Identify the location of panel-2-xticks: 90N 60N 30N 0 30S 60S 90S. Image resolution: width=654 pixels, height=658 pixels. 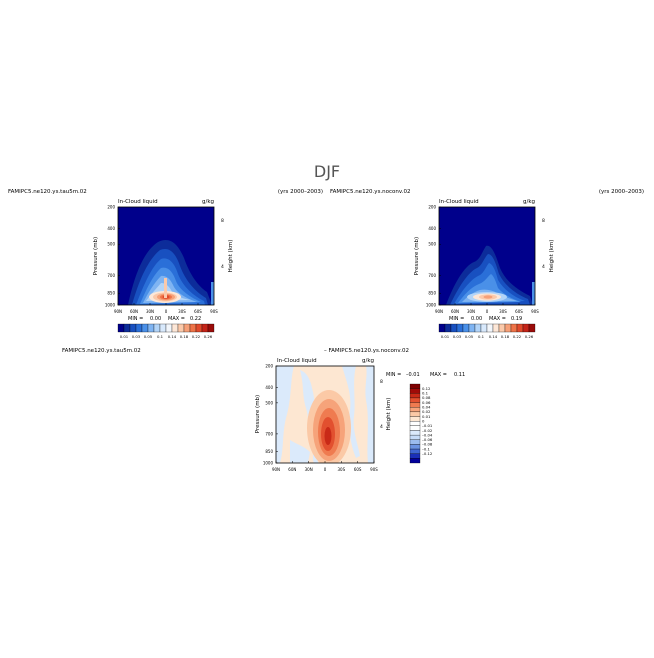
(487, 308).